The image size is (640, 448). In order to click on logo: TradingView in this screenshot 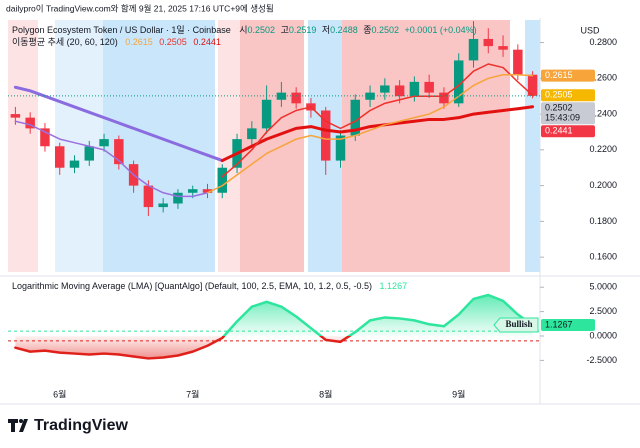, I will do `click(68, 425)`.